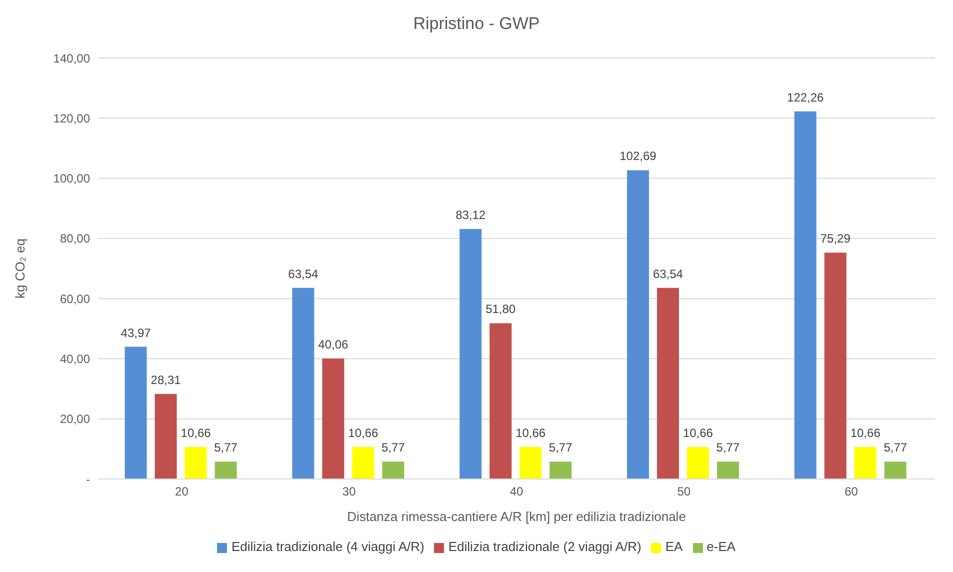 The image size is (953, 572). What do you see at coordinates (75, 419) in the screenshot?
I see `y-tick-label: 20,00` at bounding box center [75, 419].